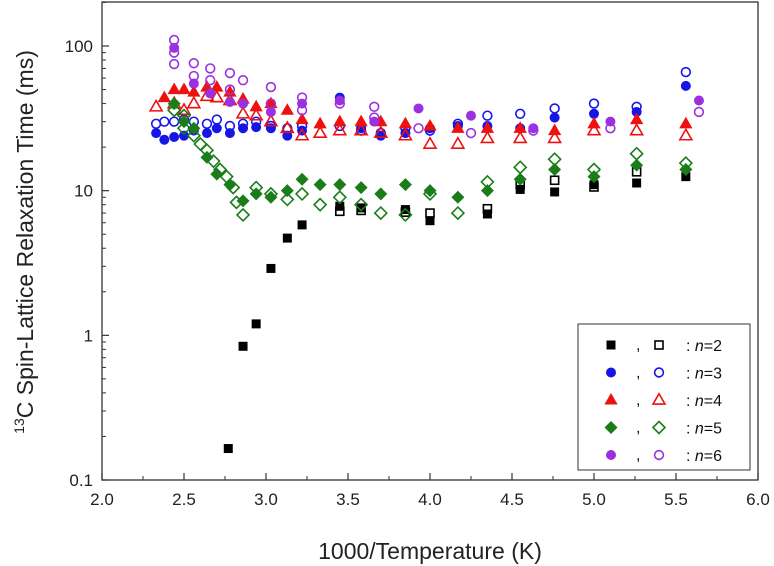  I want to click on y-tick-label: 100, so click(79, 46).